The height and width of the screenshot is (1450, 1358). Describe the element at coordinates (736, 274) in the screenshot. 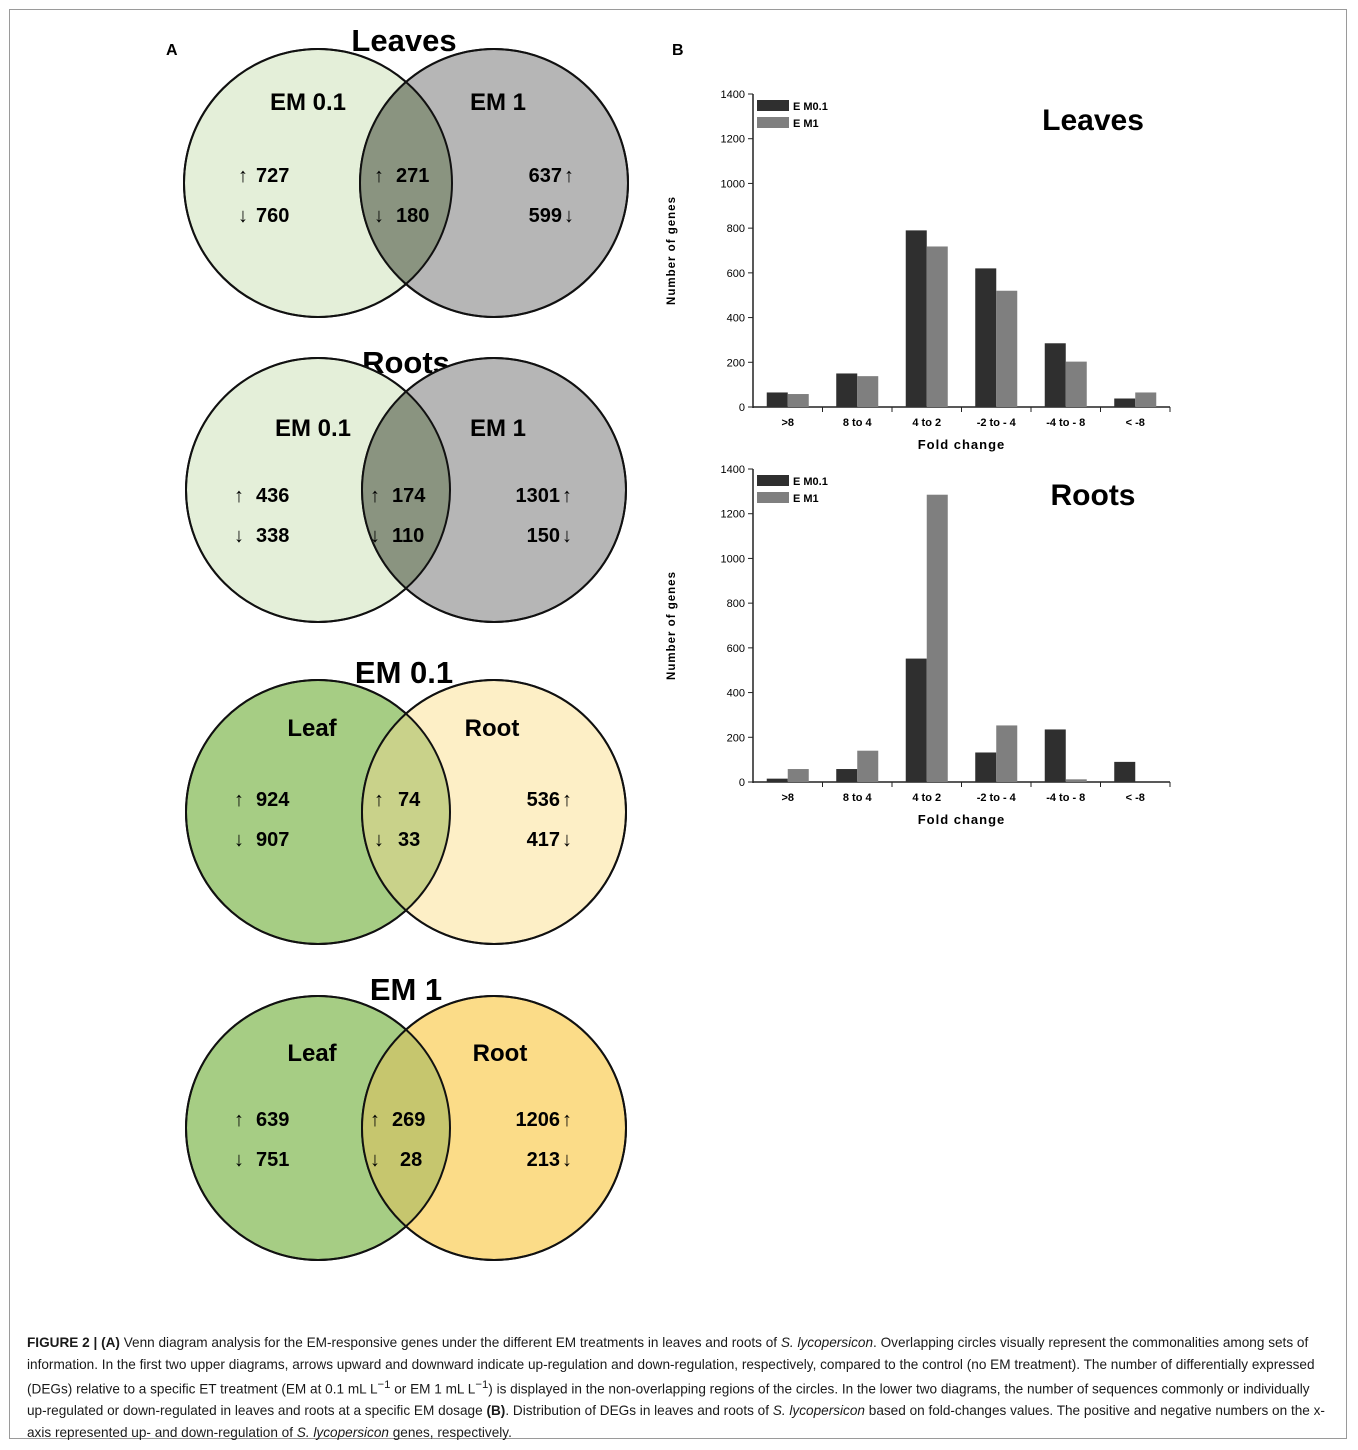

I see `y-tick-label: 600` at that location.